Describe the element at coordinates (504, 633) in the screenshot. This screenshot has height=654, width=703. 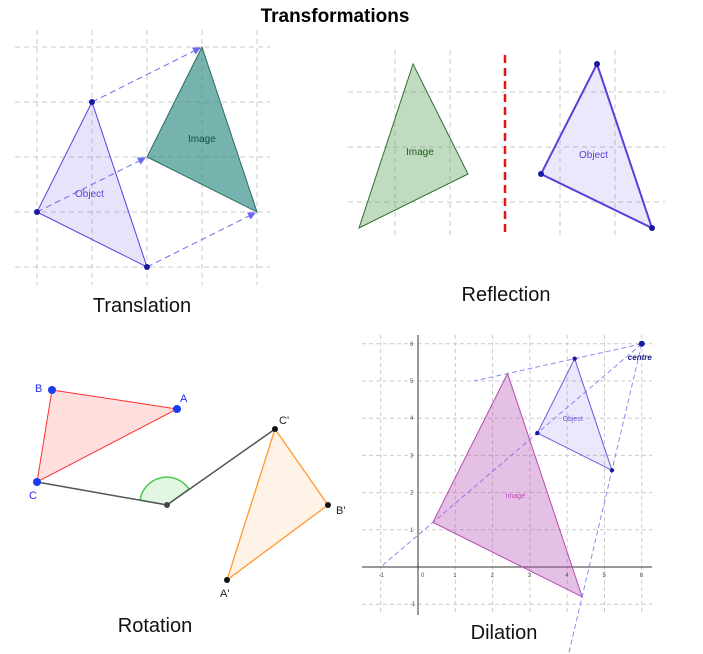
I see `caption-dilation: Dilation` at that location.